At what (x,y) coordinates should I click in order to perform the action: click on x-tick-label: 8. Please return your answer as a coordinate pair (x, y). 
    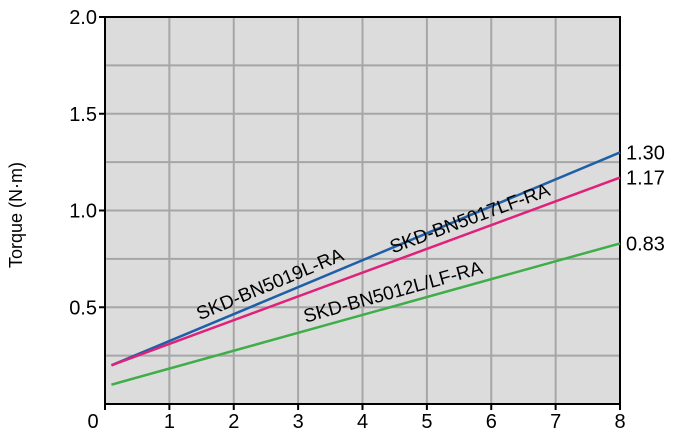
    Looking at the image, I should click on (619, 421).